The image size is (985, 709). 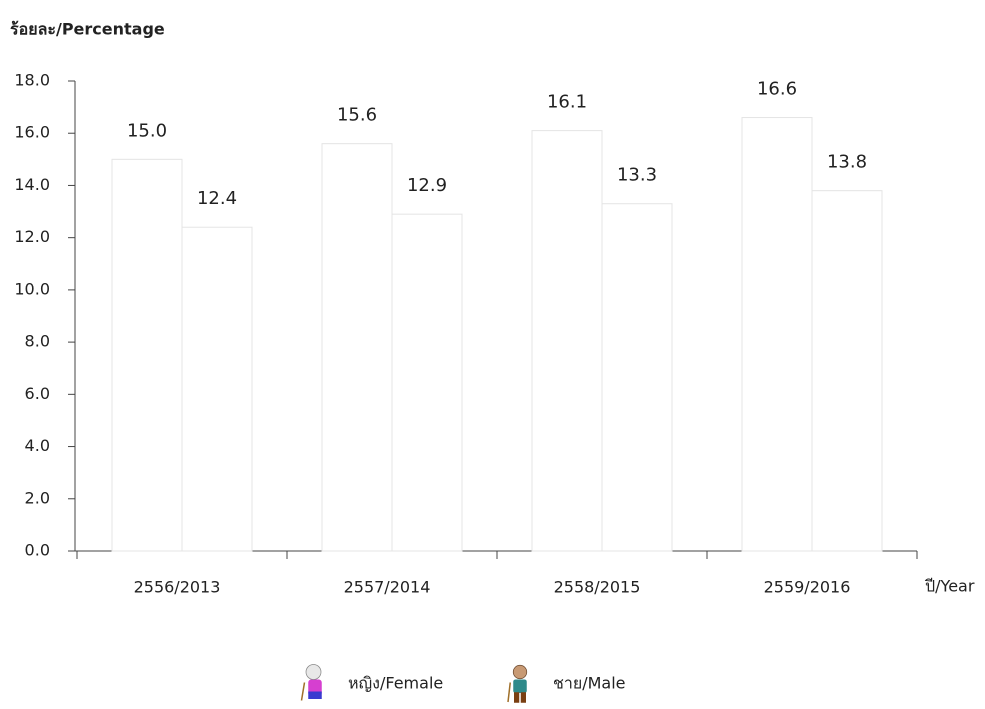 I want to click on y-tick-label: 10.0, so click(x=32, y=288).